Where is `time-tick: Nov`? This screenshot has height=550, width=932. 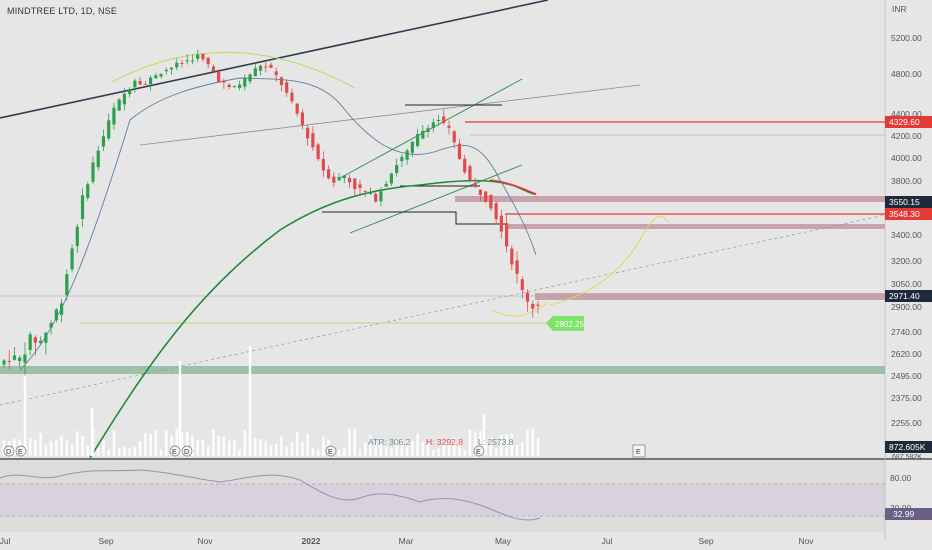 time-tick: Nov is located at coordinates (806, 541).